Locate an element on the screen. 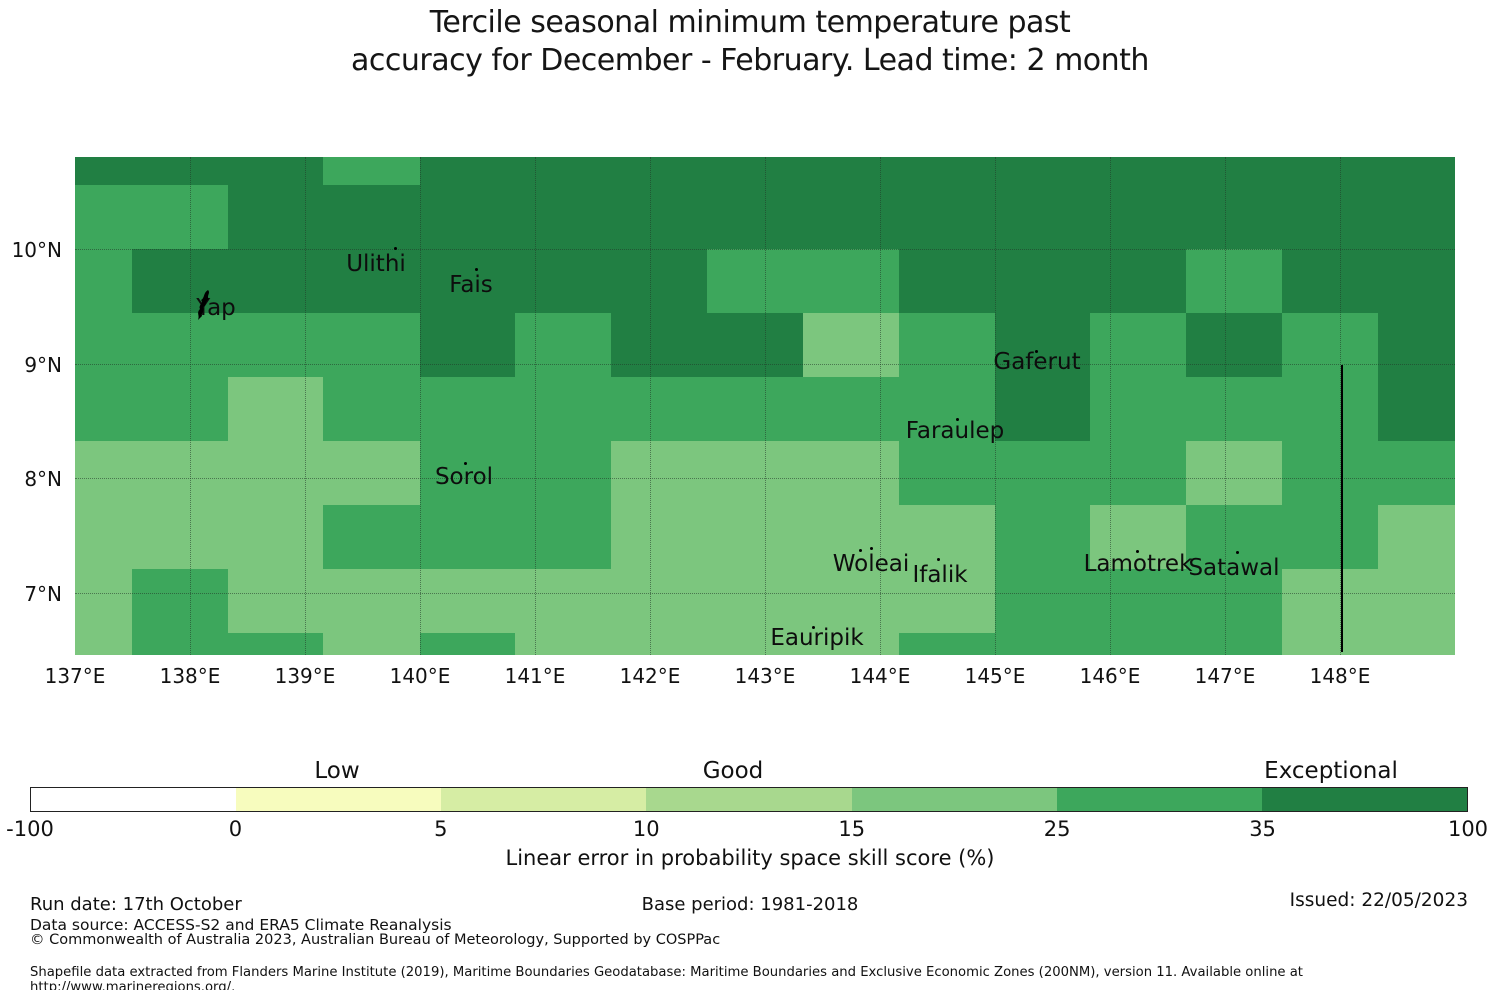  issued-date-text: Issued: 22/05/2023 is located at coordinates (1378, 900).